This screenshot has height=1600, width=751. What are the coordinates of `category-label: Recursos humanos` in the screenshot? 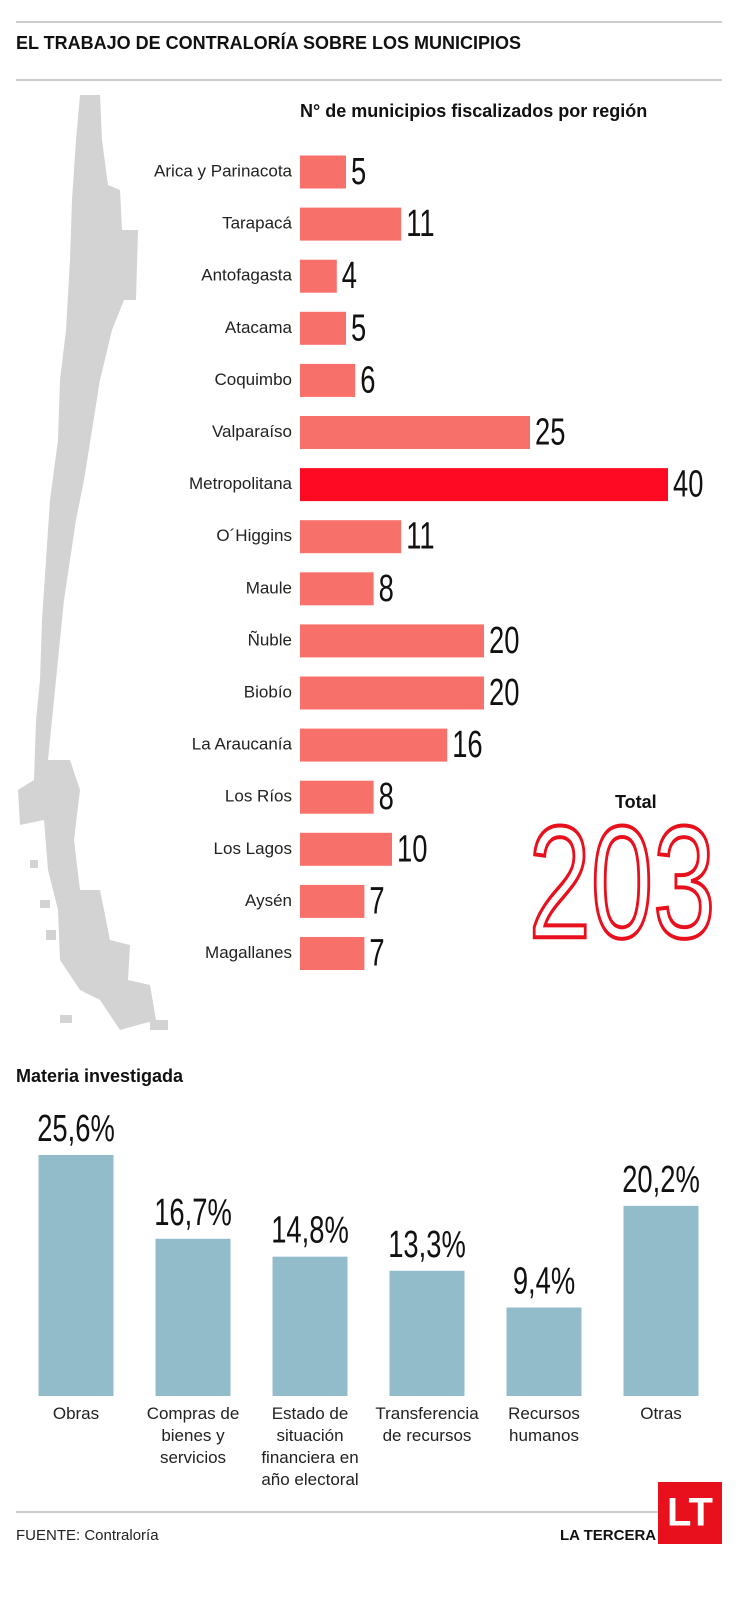 It's located at (544, 1424).